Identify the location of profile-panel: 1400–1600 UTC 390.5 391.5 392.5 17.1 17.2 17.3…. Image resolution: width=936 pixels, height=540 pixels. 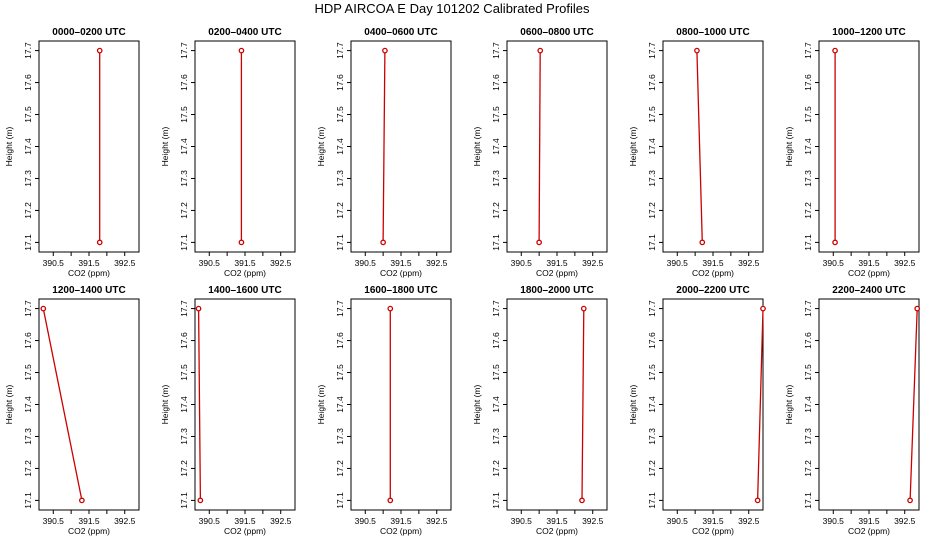
(228, 410).